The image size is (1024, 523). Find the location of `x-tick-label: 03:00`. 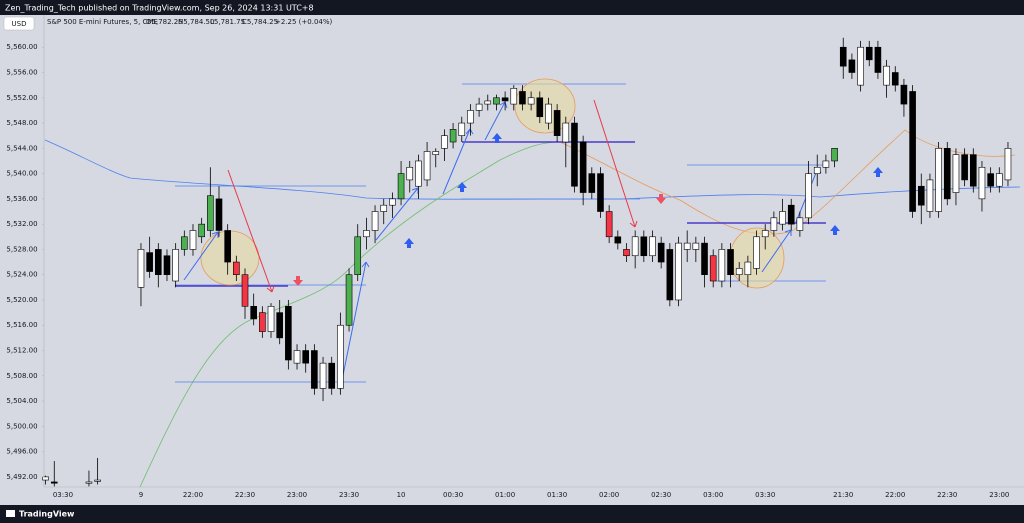

x-tick-label: 03:00 is located at coordinates (713, 495).